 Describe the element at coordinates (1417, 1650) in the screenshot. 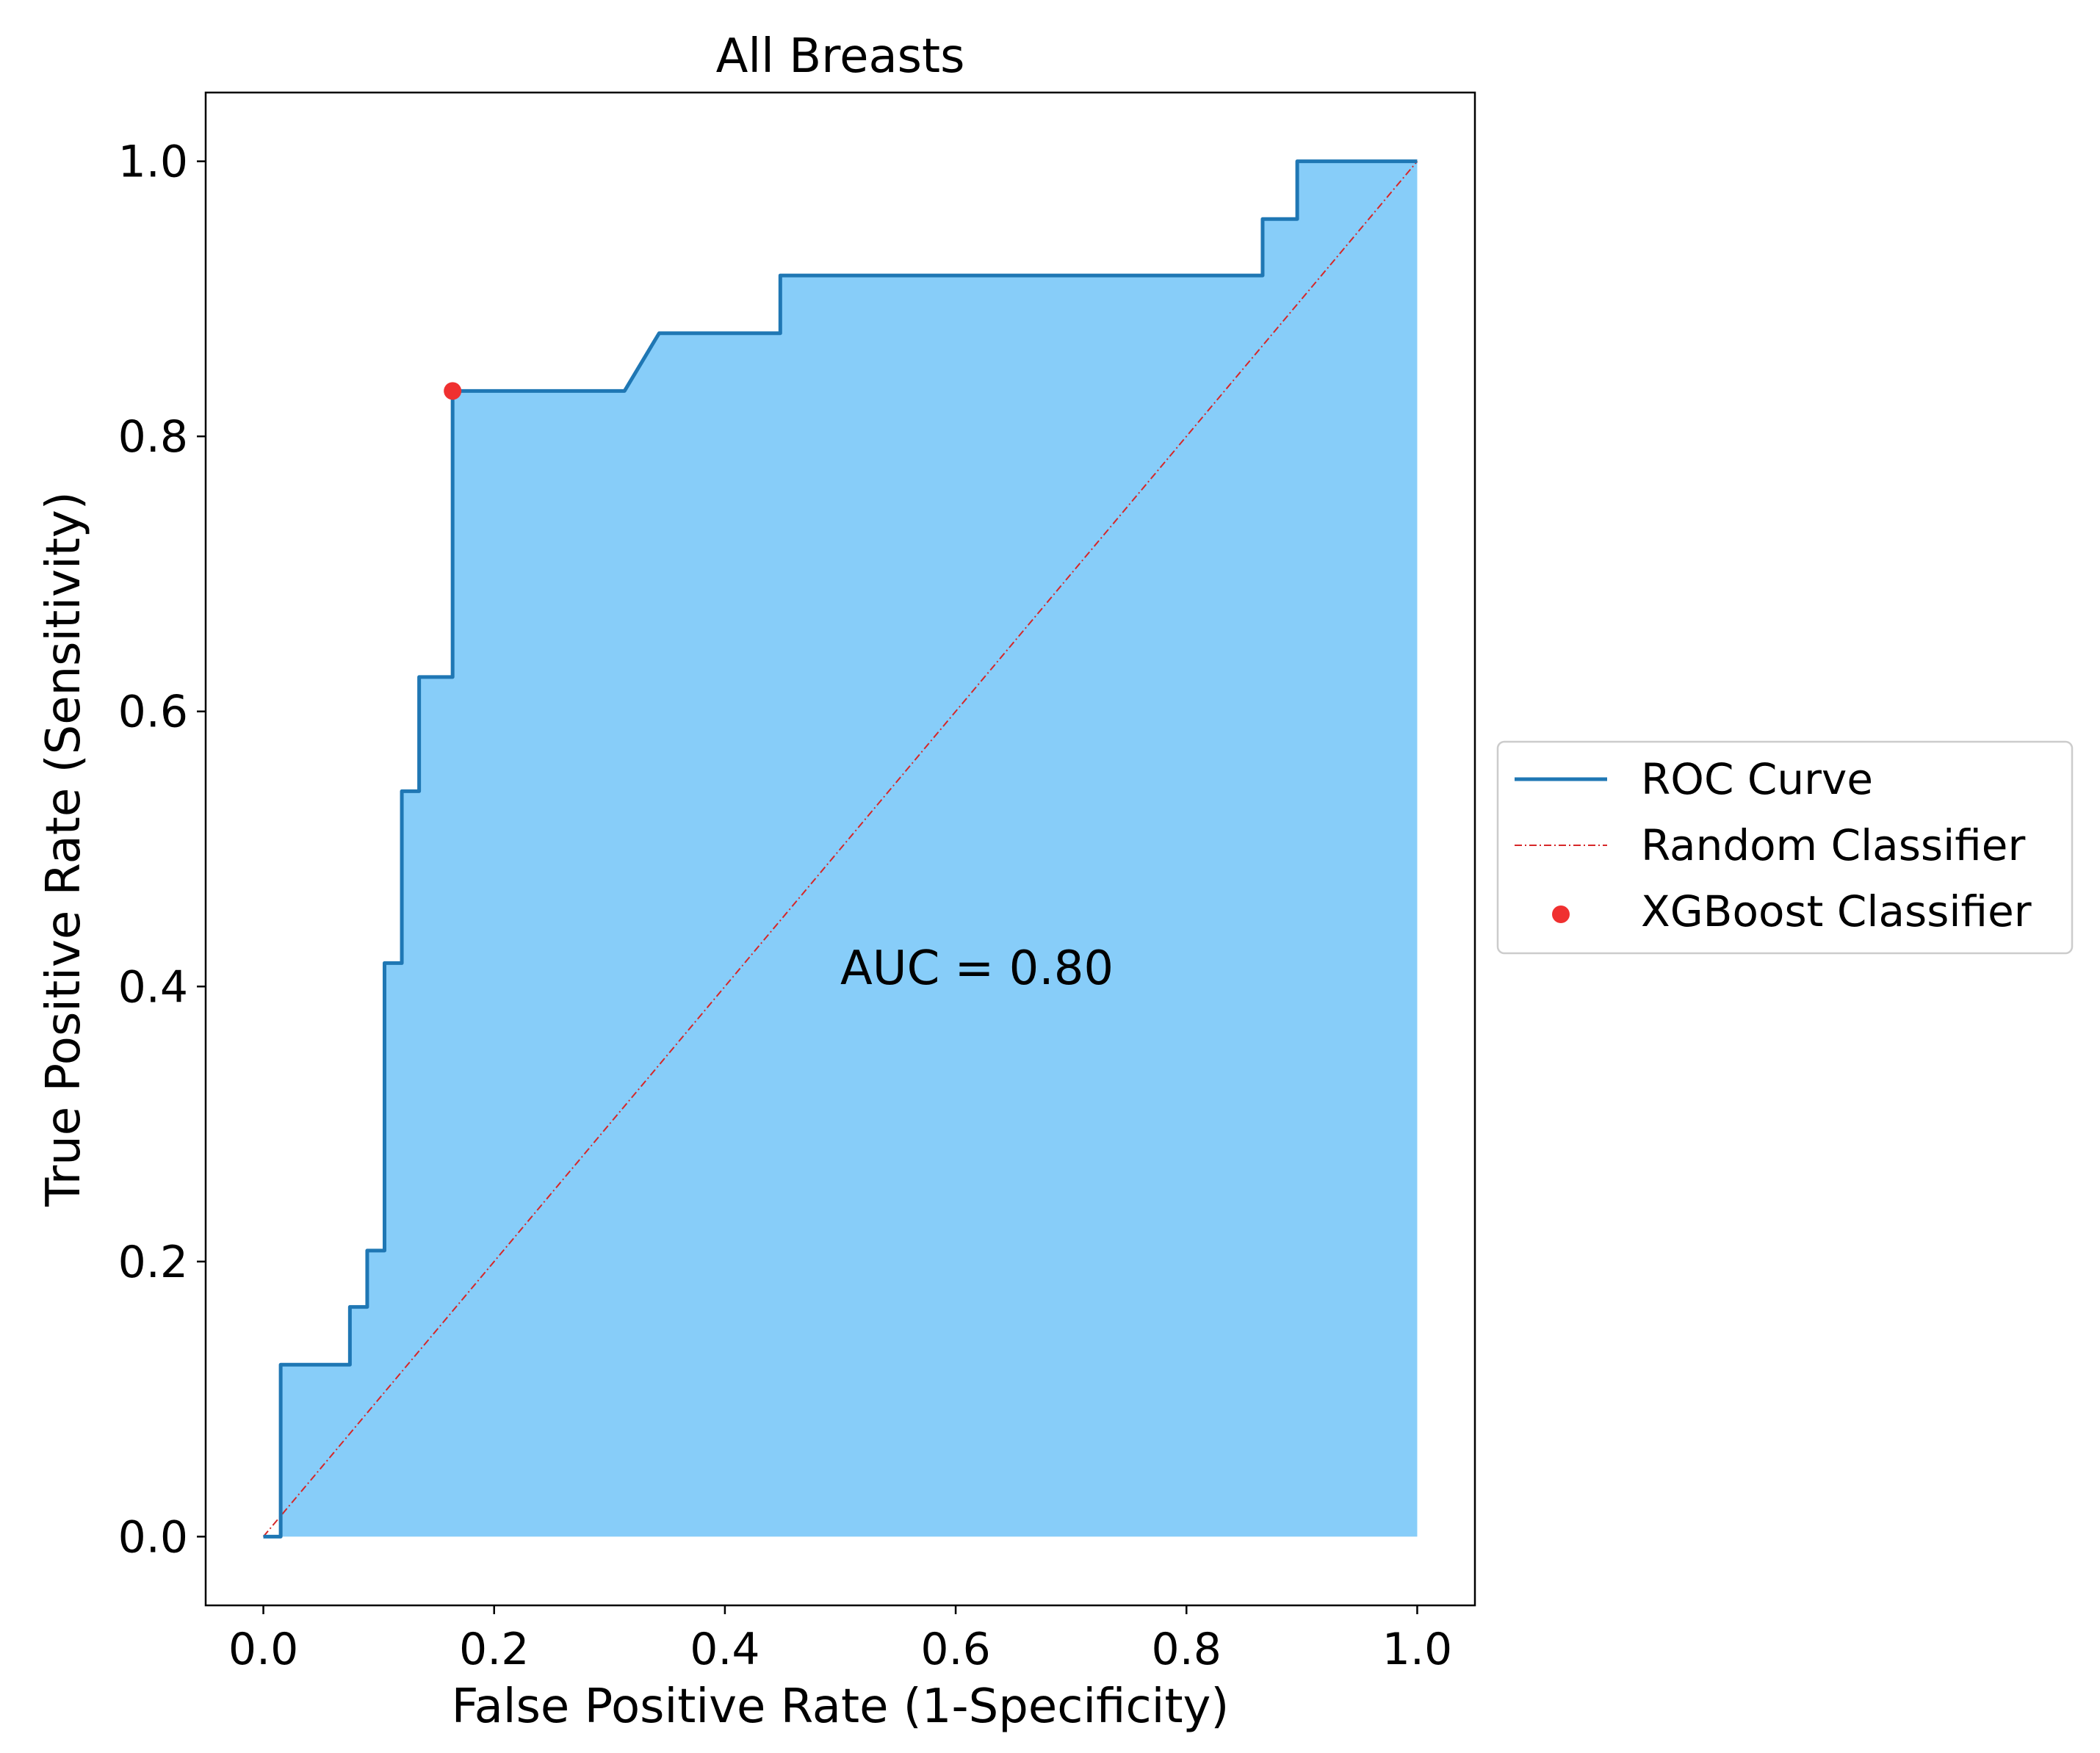

I see `x-tick-label: 1.0` at that location.